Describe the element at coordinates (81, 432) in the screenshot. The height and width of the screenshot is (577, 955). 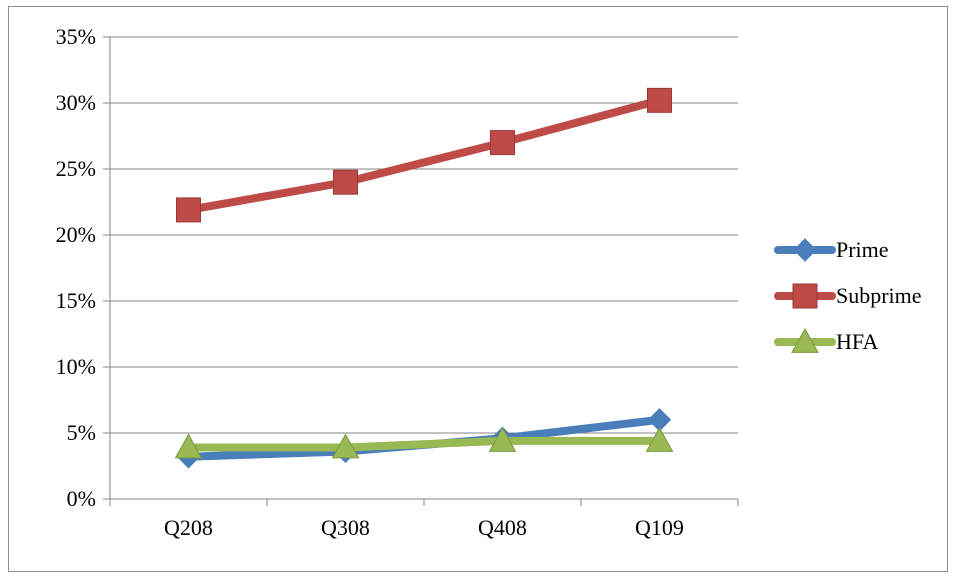
I see `y-tick-label: 5%` at that location.